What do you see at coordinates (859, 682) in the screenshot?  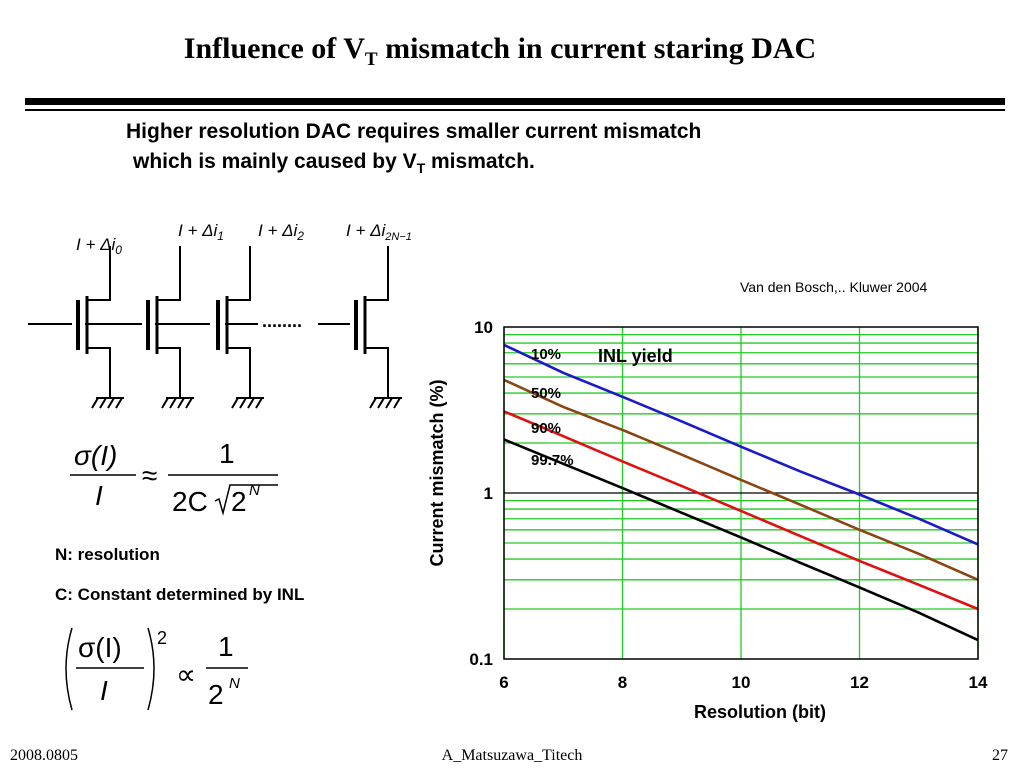 I see `x-tick-label-3: 12` at bounding box center [859, 682].